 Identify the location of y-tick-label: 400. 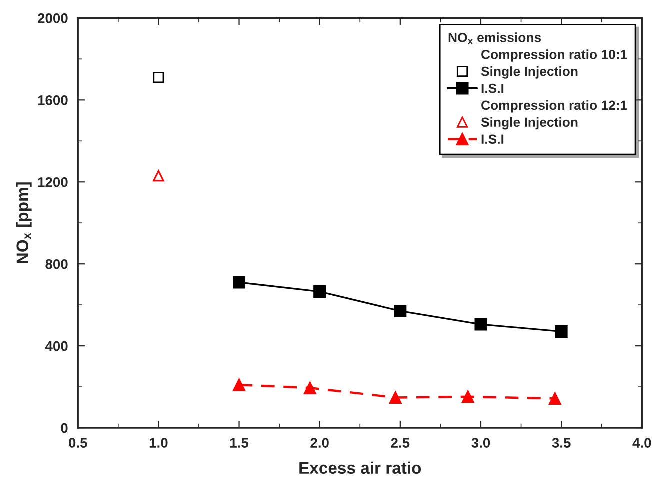
(56, 346).